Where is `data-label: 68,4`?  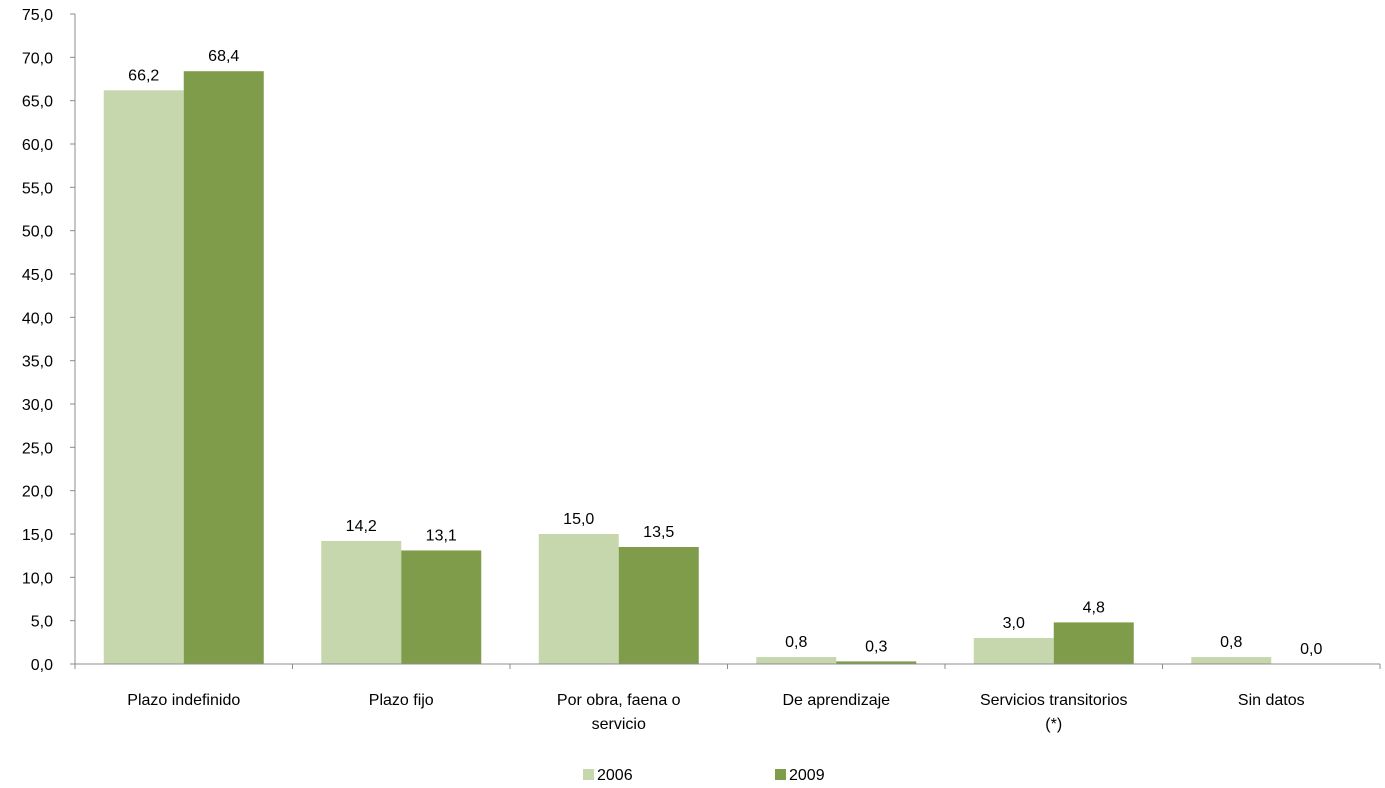
data-label: 68,4 is located at coordinates (223, 56).